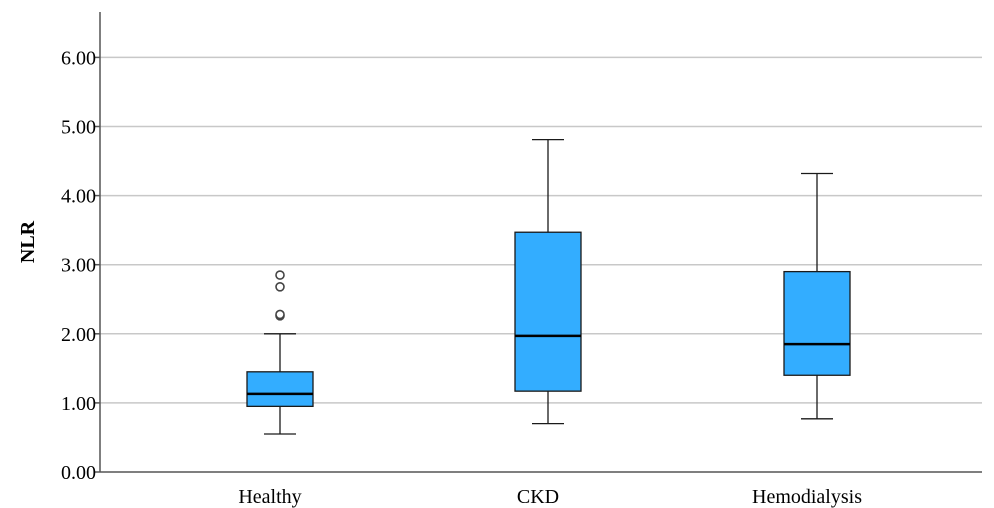 This screenshot has height=508, width=994. Describe the element at coordinates (538, 497) in the screenshot. I see `x-tick-label: CKD` at that location.